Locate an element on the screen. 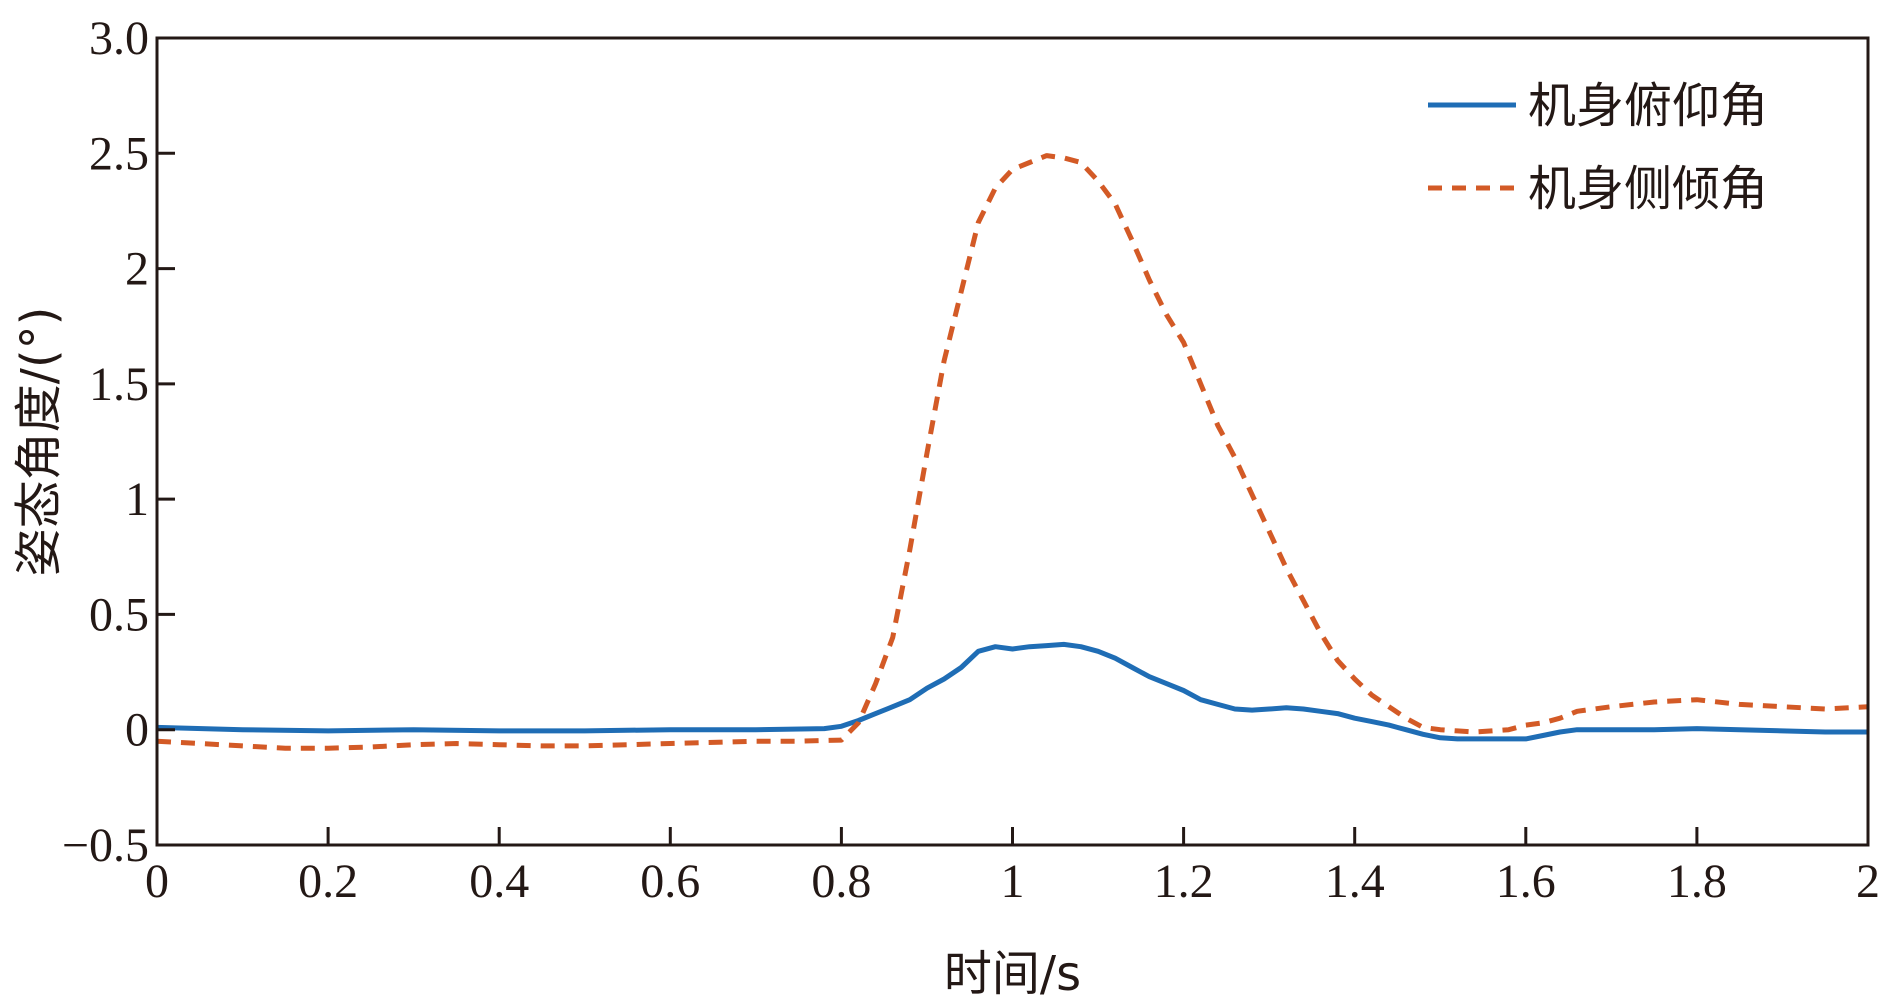  legend: 机身俯仰角 机身侧倾角 is located at coordinates (1598, 147).